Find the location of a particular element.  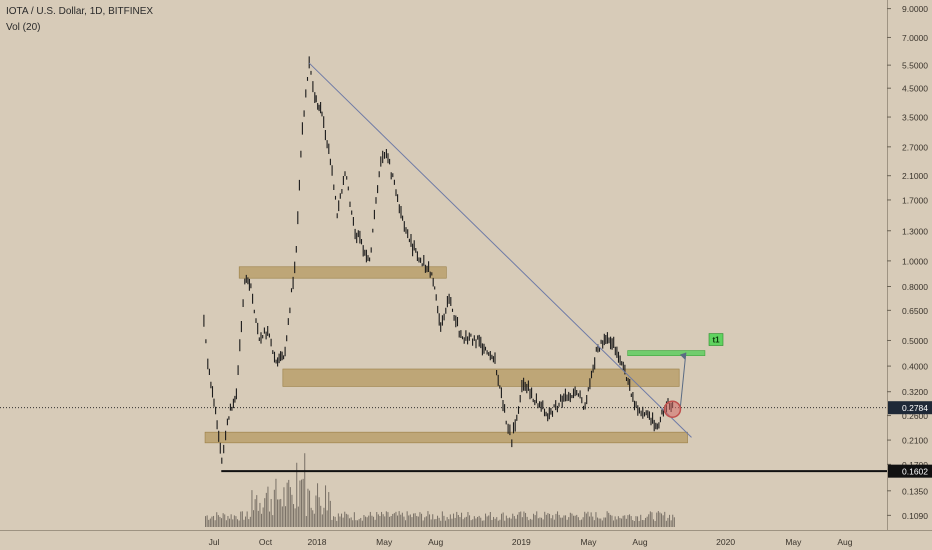

price-scale is located at coordinates (909, 275).